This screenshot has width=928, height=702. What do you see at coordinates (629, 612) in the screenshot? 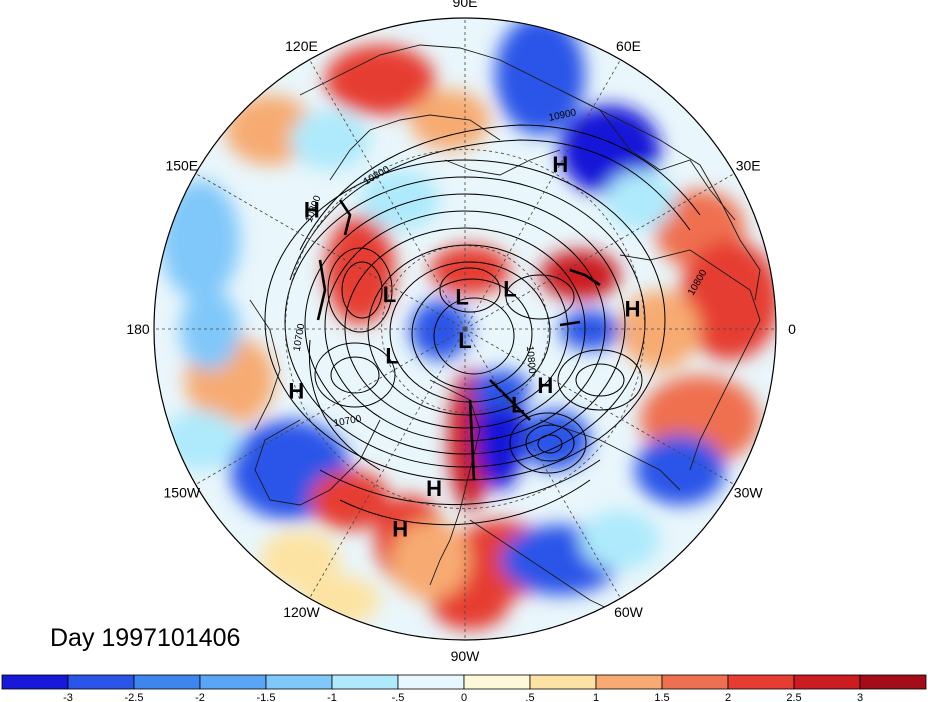
I see `meridian-label: 60W` at bounding box center [629, 612].